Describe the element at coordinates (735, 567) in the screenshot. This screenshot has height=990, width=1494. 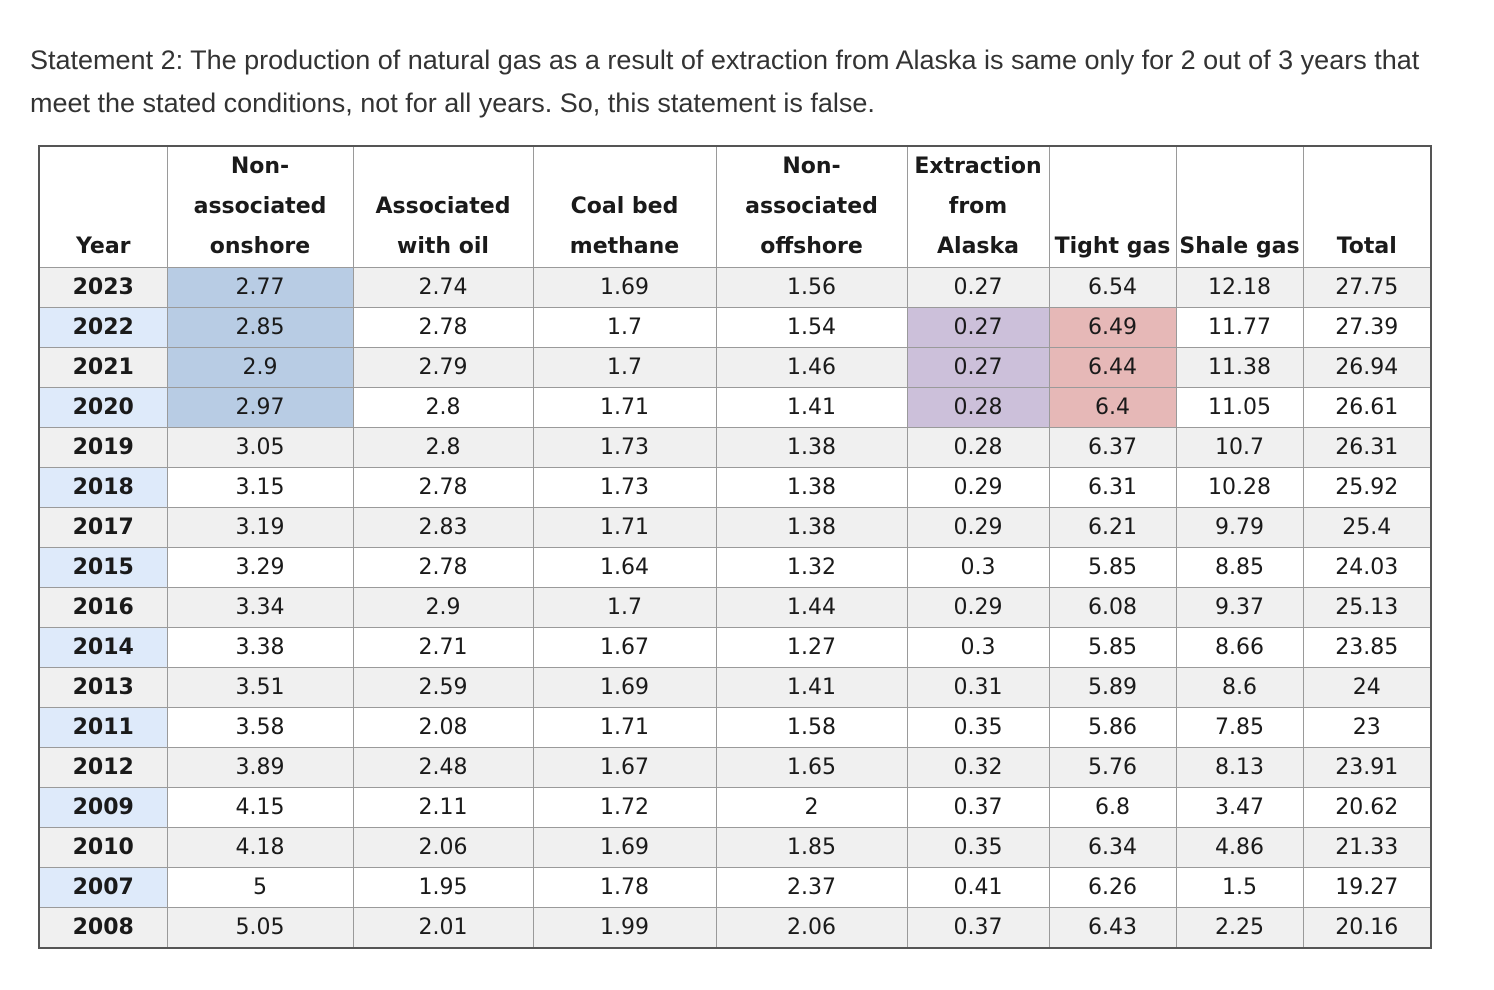
I see `table-row: 2015 3.29 2.78 1.64 1.32 0.3 5.85 8.85 24.03` at that location.